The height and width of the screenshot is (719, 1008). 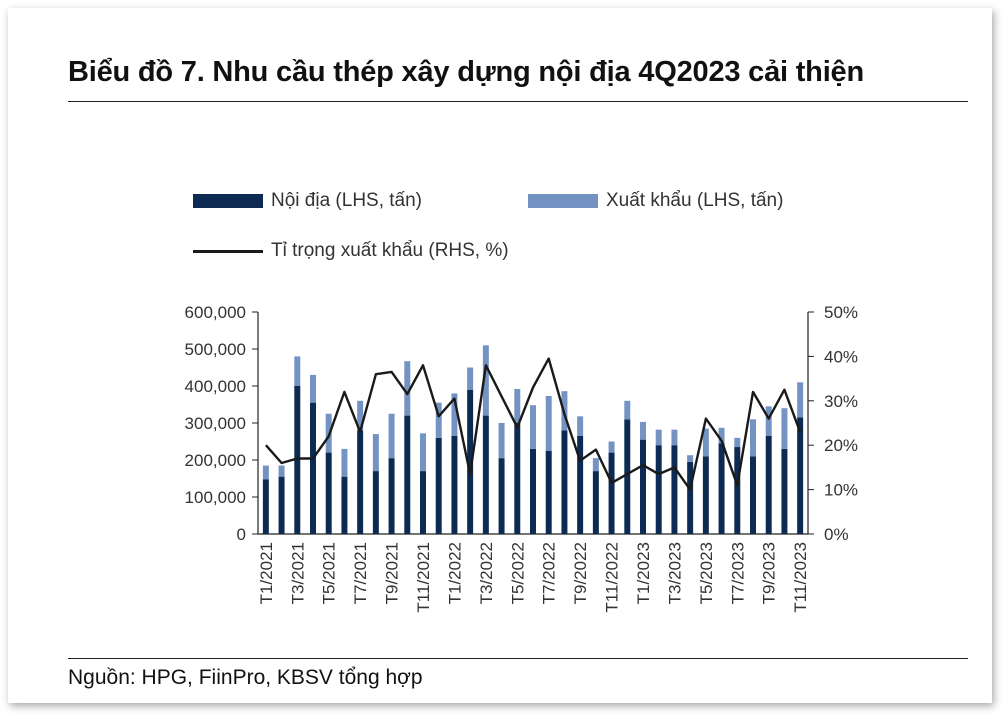 I want to click on legend-export: Xuất khẩu (LHS, tấn), so click(x=655, y=201).